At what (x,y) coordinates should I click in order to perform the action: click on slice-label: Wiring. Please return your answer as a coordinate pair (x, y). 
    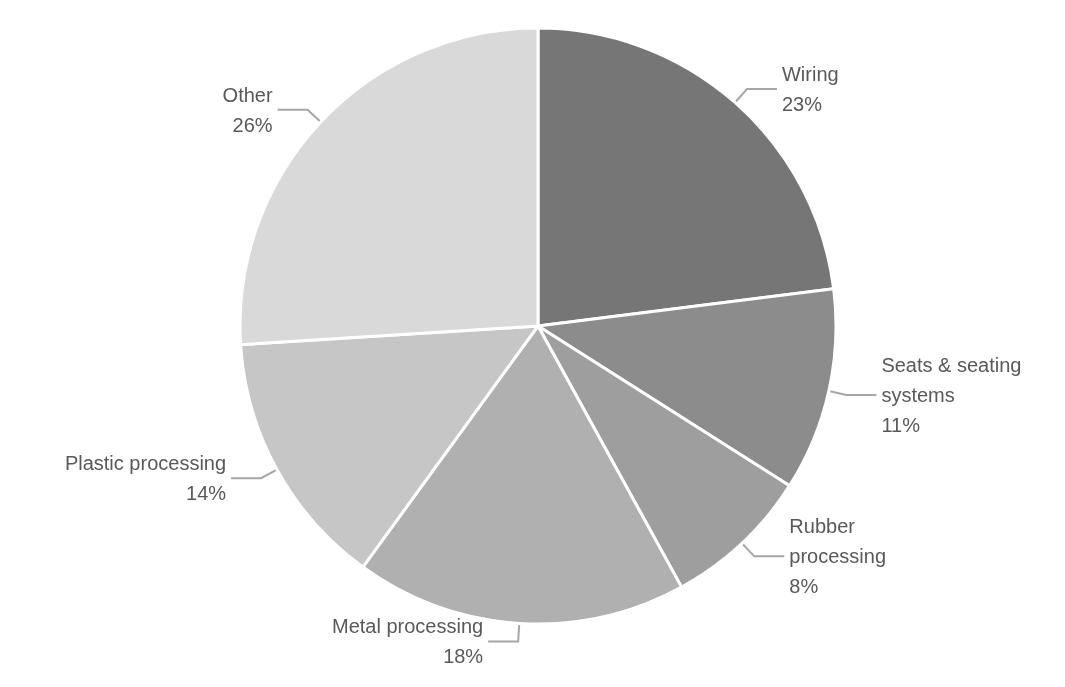
    Looking at the image, I should click on (810, 73).